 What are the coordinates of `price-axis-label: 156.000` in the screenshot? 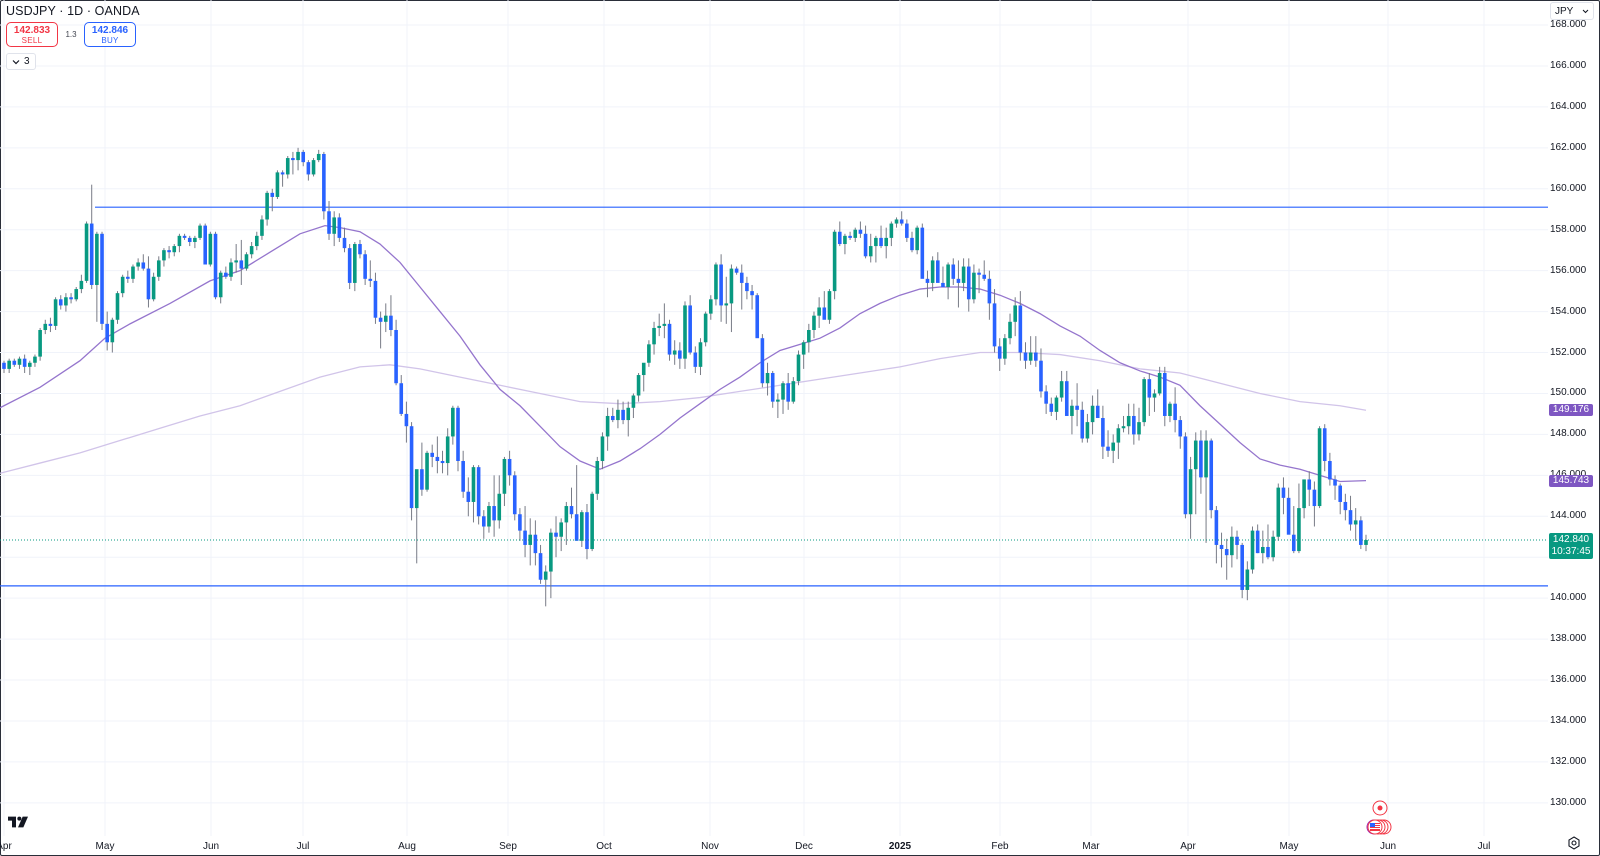 It's located at (1568, 270).